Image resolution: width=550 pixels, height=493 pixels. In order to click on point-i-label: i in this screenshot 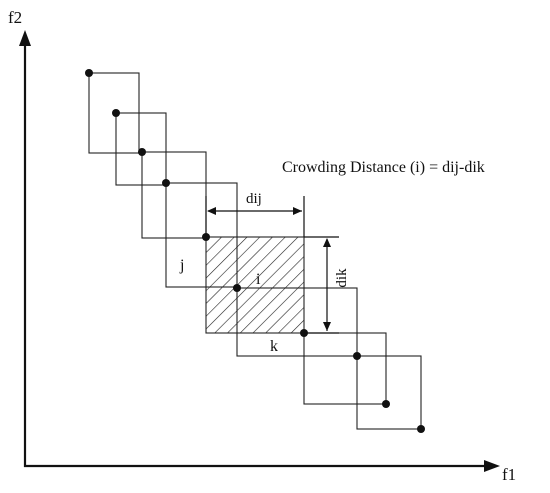, I will do `click(258, 279)`.